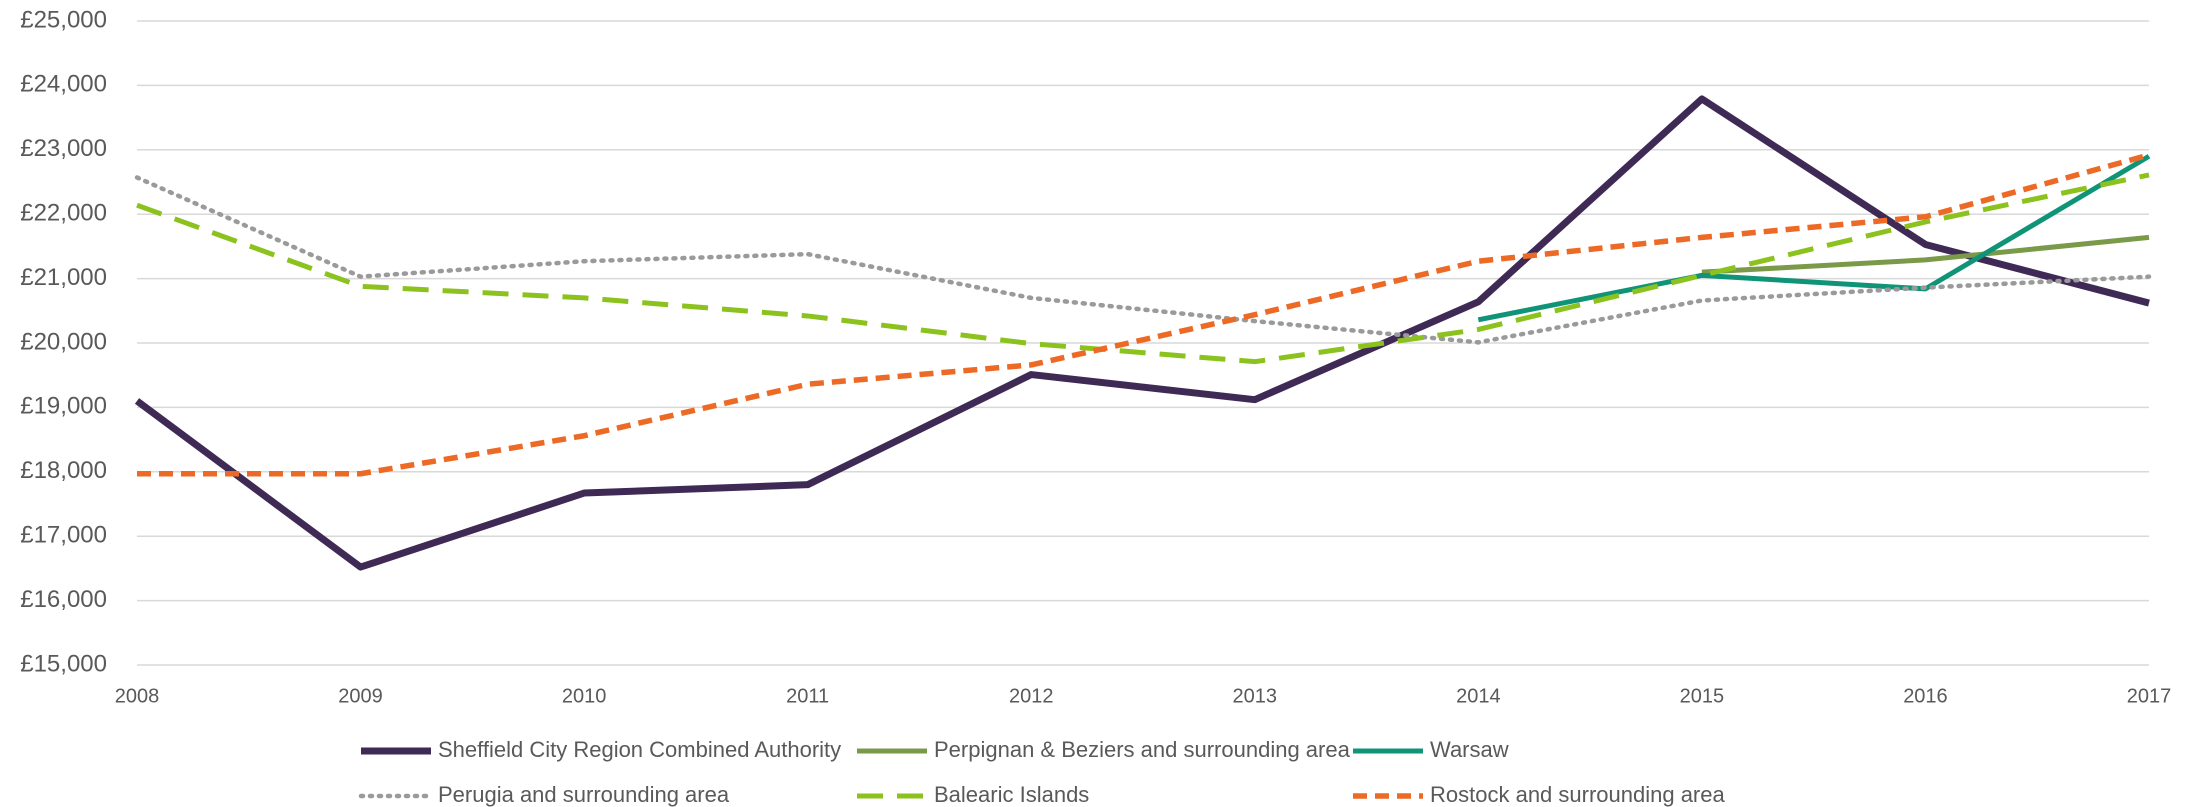  Describe the element at coordinates (1142, 749) in the screenshot. I see `legend-label: Perpignan & Beziers and surrounding area` at that location.